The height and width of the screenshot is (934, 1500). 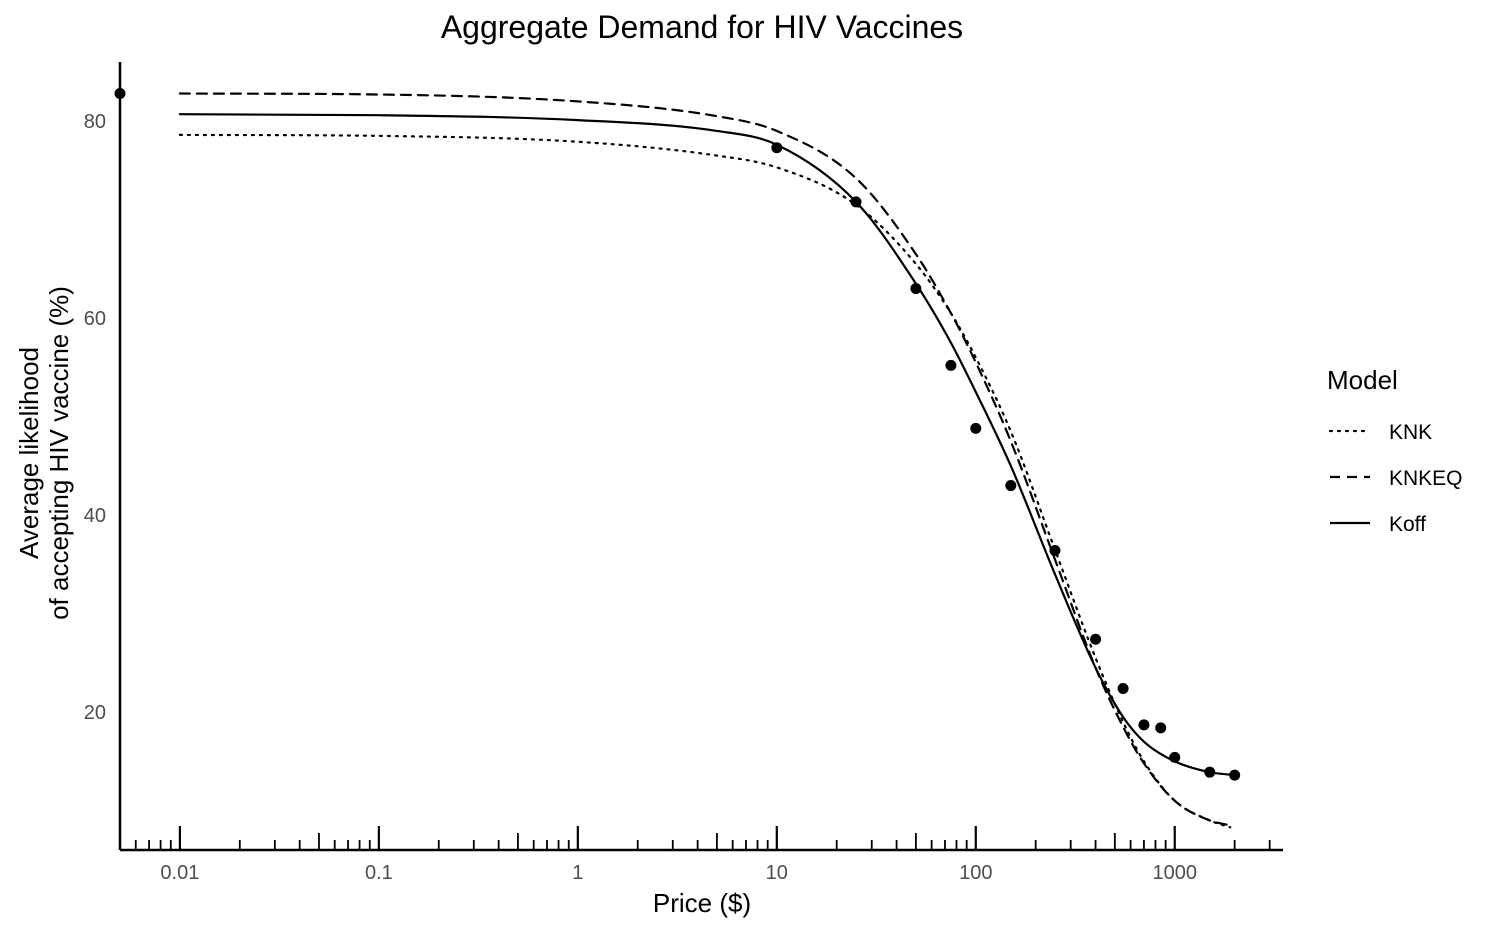 I want to click on x-tick-label: 1, so click(x=577, y=873).